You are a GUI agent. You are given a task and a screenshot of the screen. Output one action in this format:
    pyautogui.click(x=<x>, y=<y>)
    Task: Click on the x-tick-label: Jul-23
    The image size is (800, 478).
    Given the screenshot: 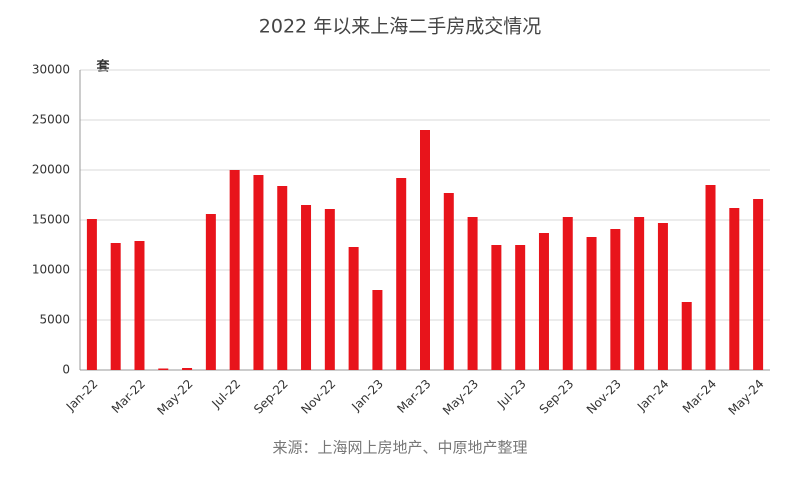 What is the action you would take?
    pyautogui.click(x=511, y=394)
    